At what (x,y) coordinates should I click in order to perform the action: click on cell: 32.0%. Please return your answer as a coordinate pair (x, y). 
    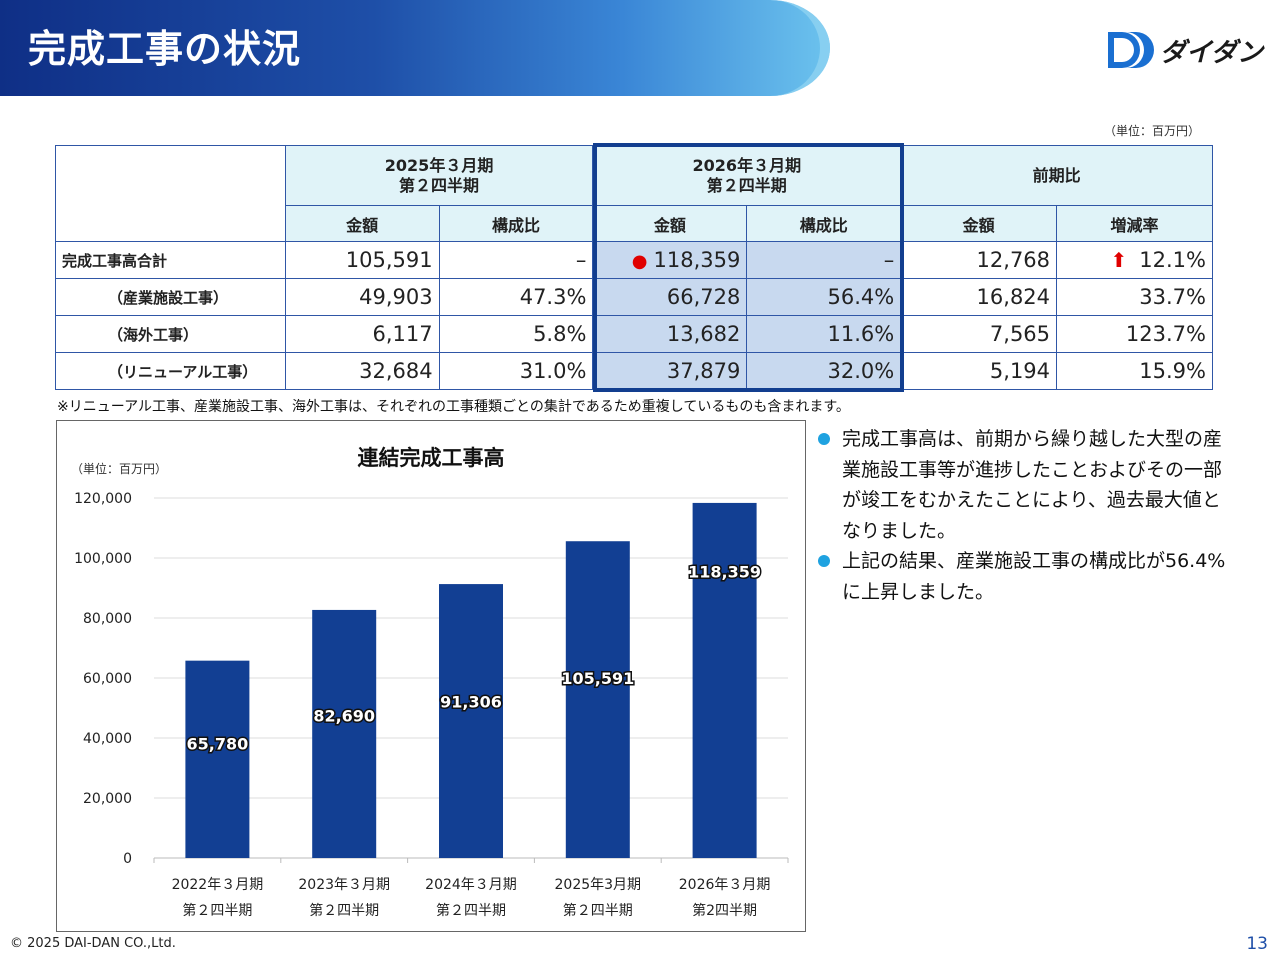
    Looking at the image, I should click on (824, 371).